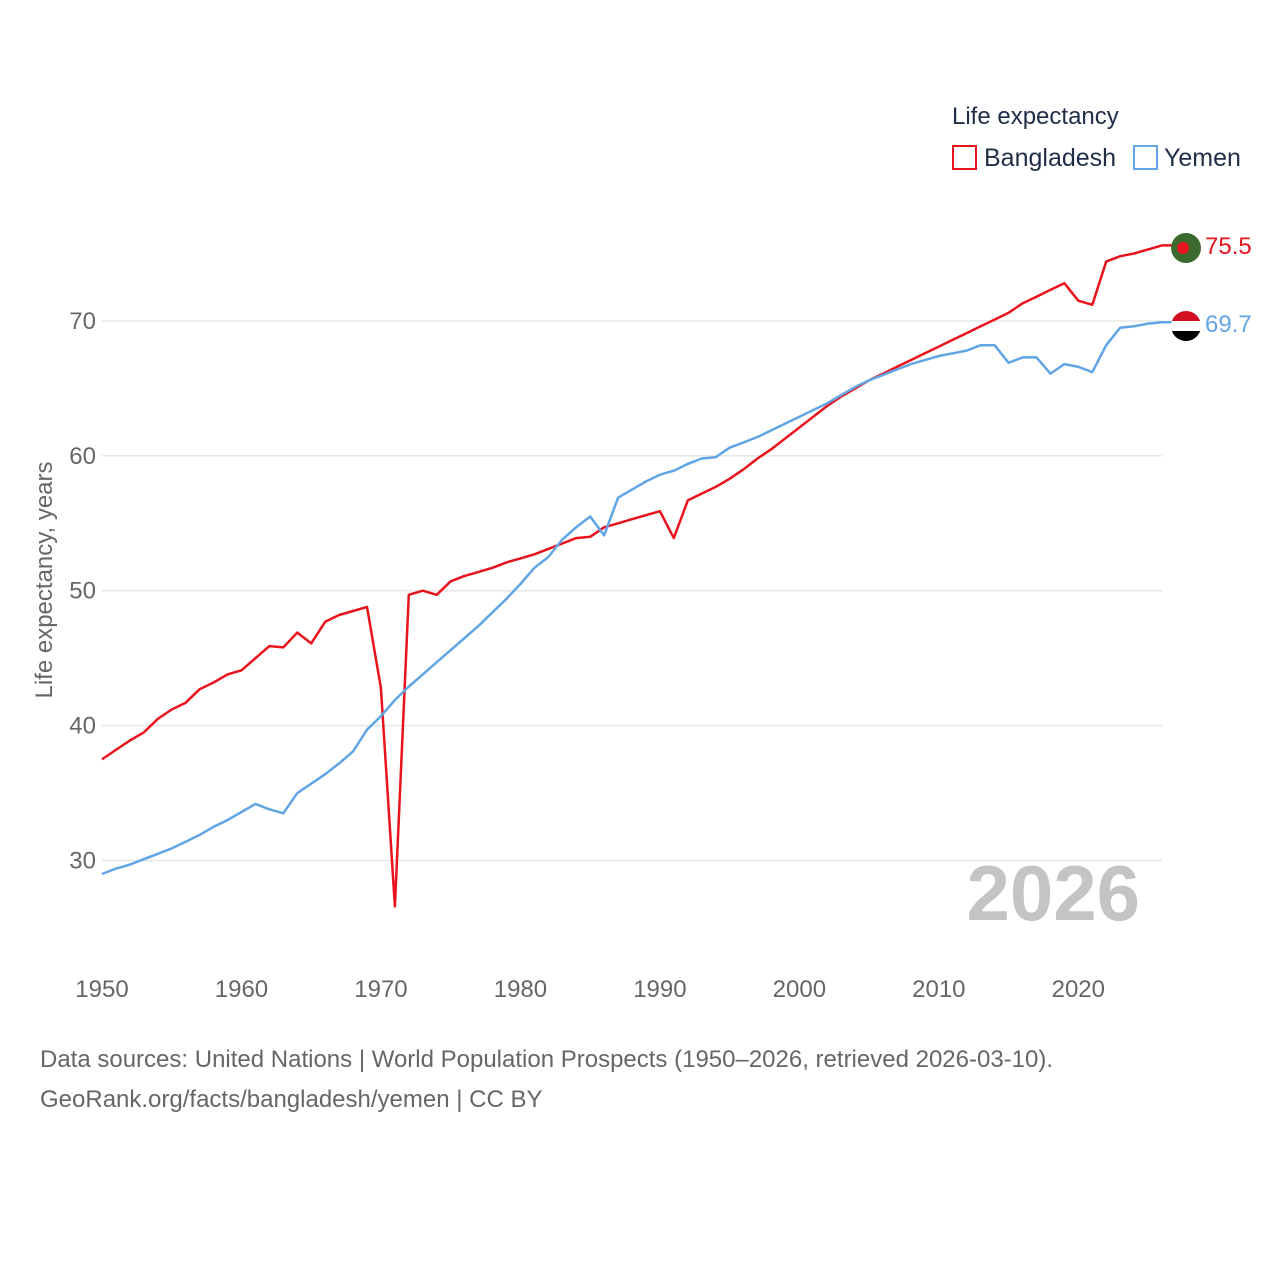 This screenshot has width=1280, height=1280. I want to click on y-tick-label: 40, so click(82, 726).